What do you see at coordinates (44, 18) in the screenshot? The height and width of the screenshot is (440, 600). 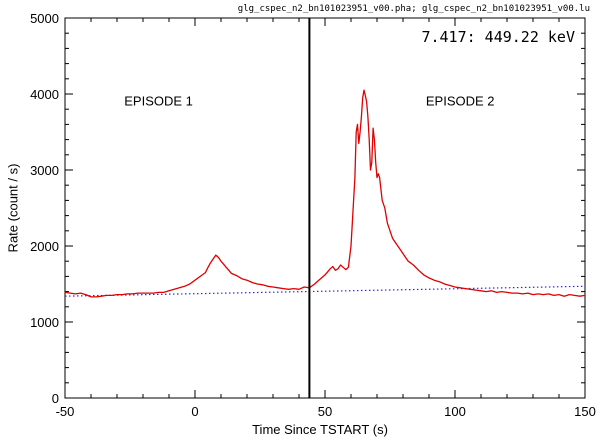 I see `y-tick-label: 5000` at bounding box center [44, 18].